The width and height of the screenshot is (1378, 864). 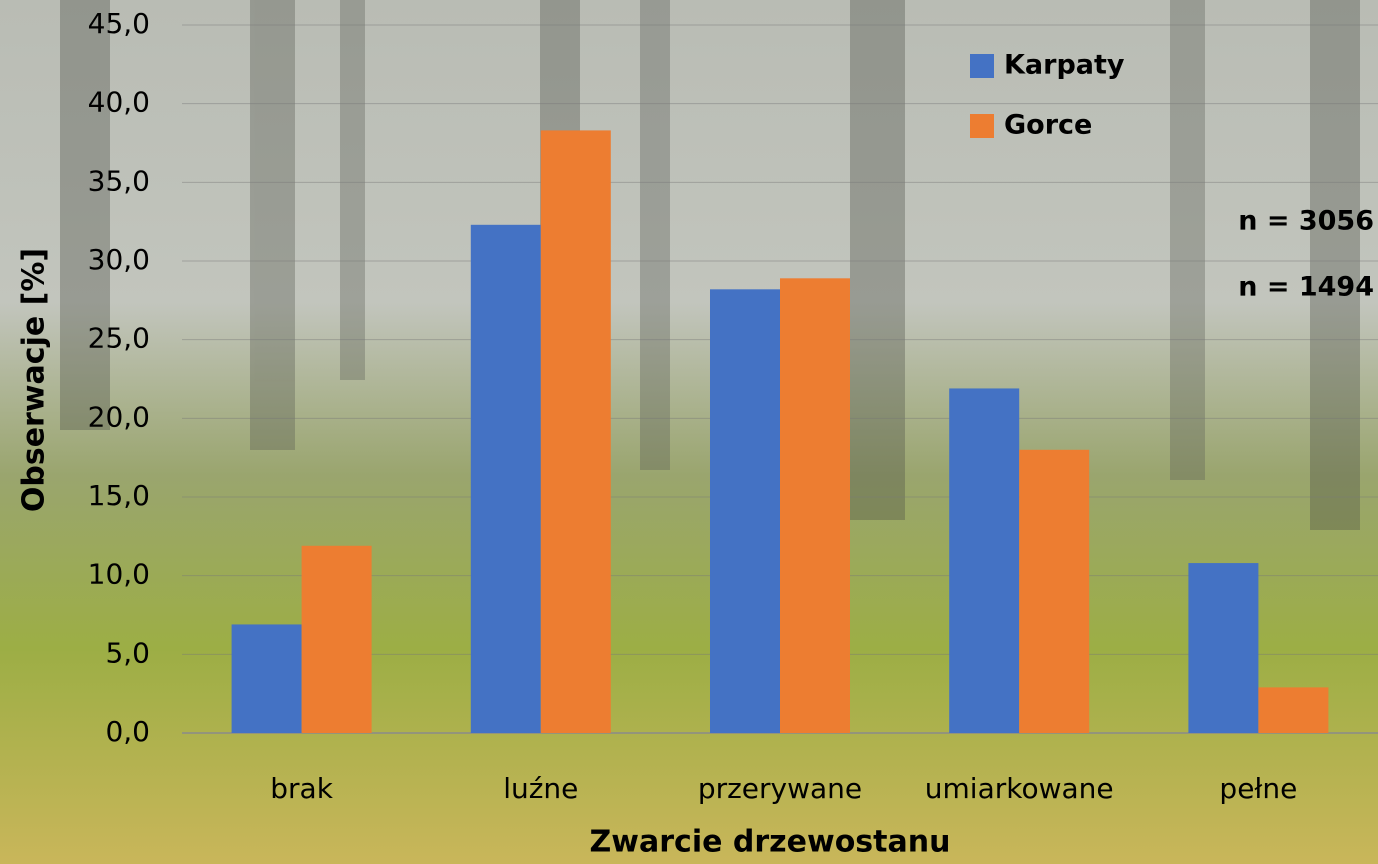 I want to click on y-tick-label: 20,0, so click(x=119, y=416).